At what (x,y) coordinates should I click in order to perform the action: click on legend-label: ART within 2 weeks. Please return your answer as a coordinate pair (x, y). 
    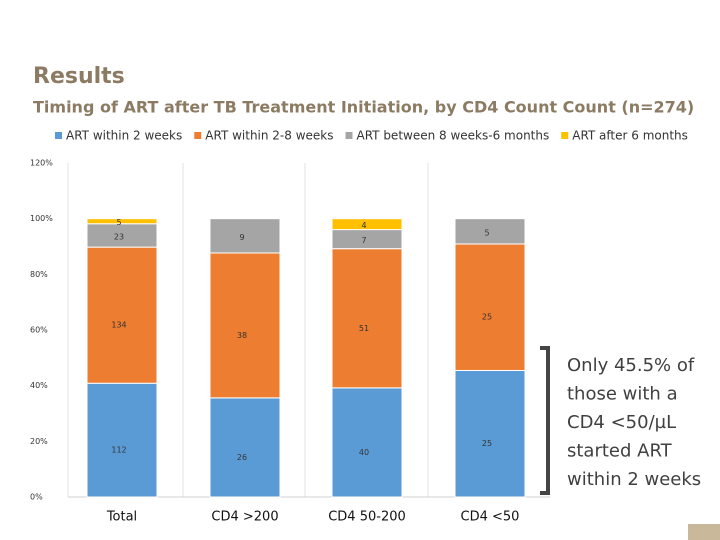
    Looking at the image, I should click on (124, 136).